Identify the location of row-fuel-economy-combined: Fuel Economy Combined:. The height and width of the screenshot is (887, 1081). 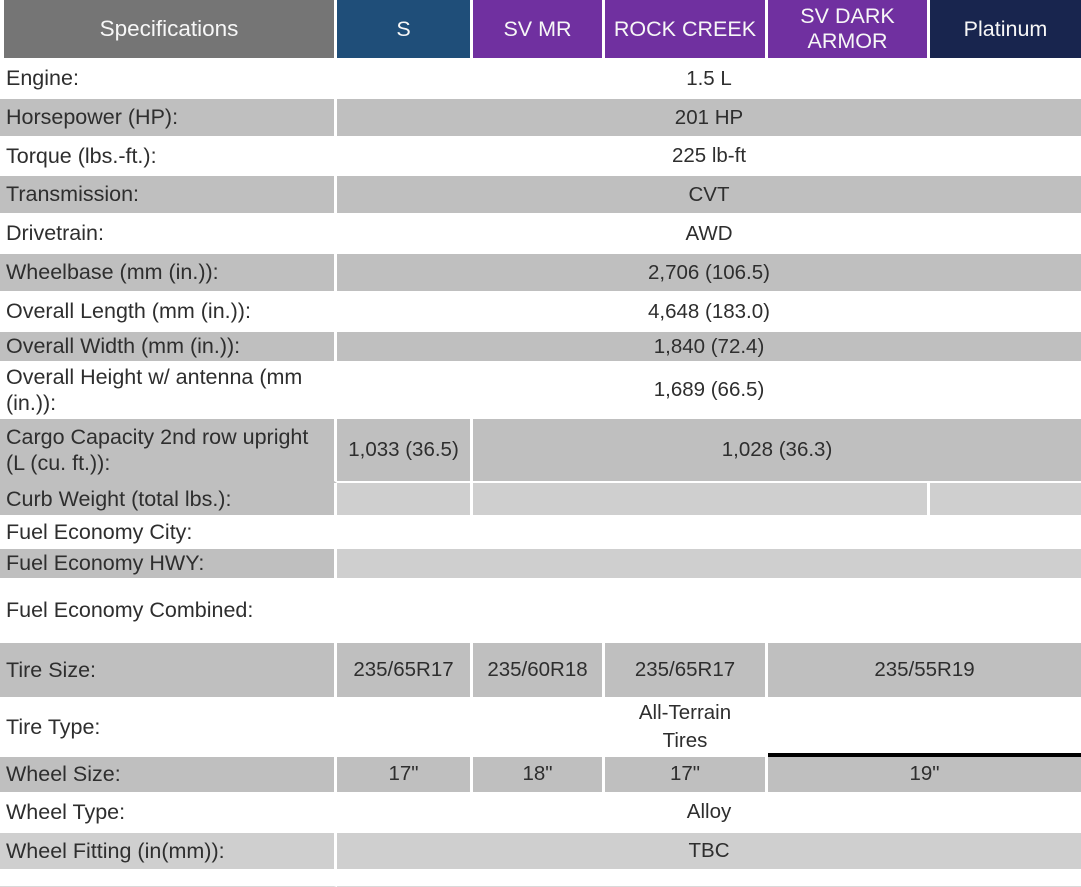
(540, 611).